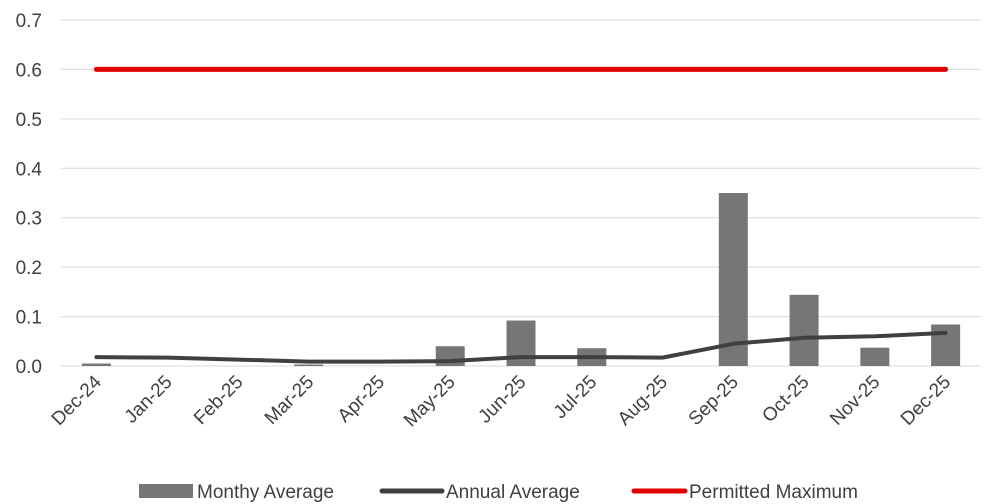 This screenshot has height=504, width=994. I want to click on x-tick-label: Oct-25, so click(785, 399).